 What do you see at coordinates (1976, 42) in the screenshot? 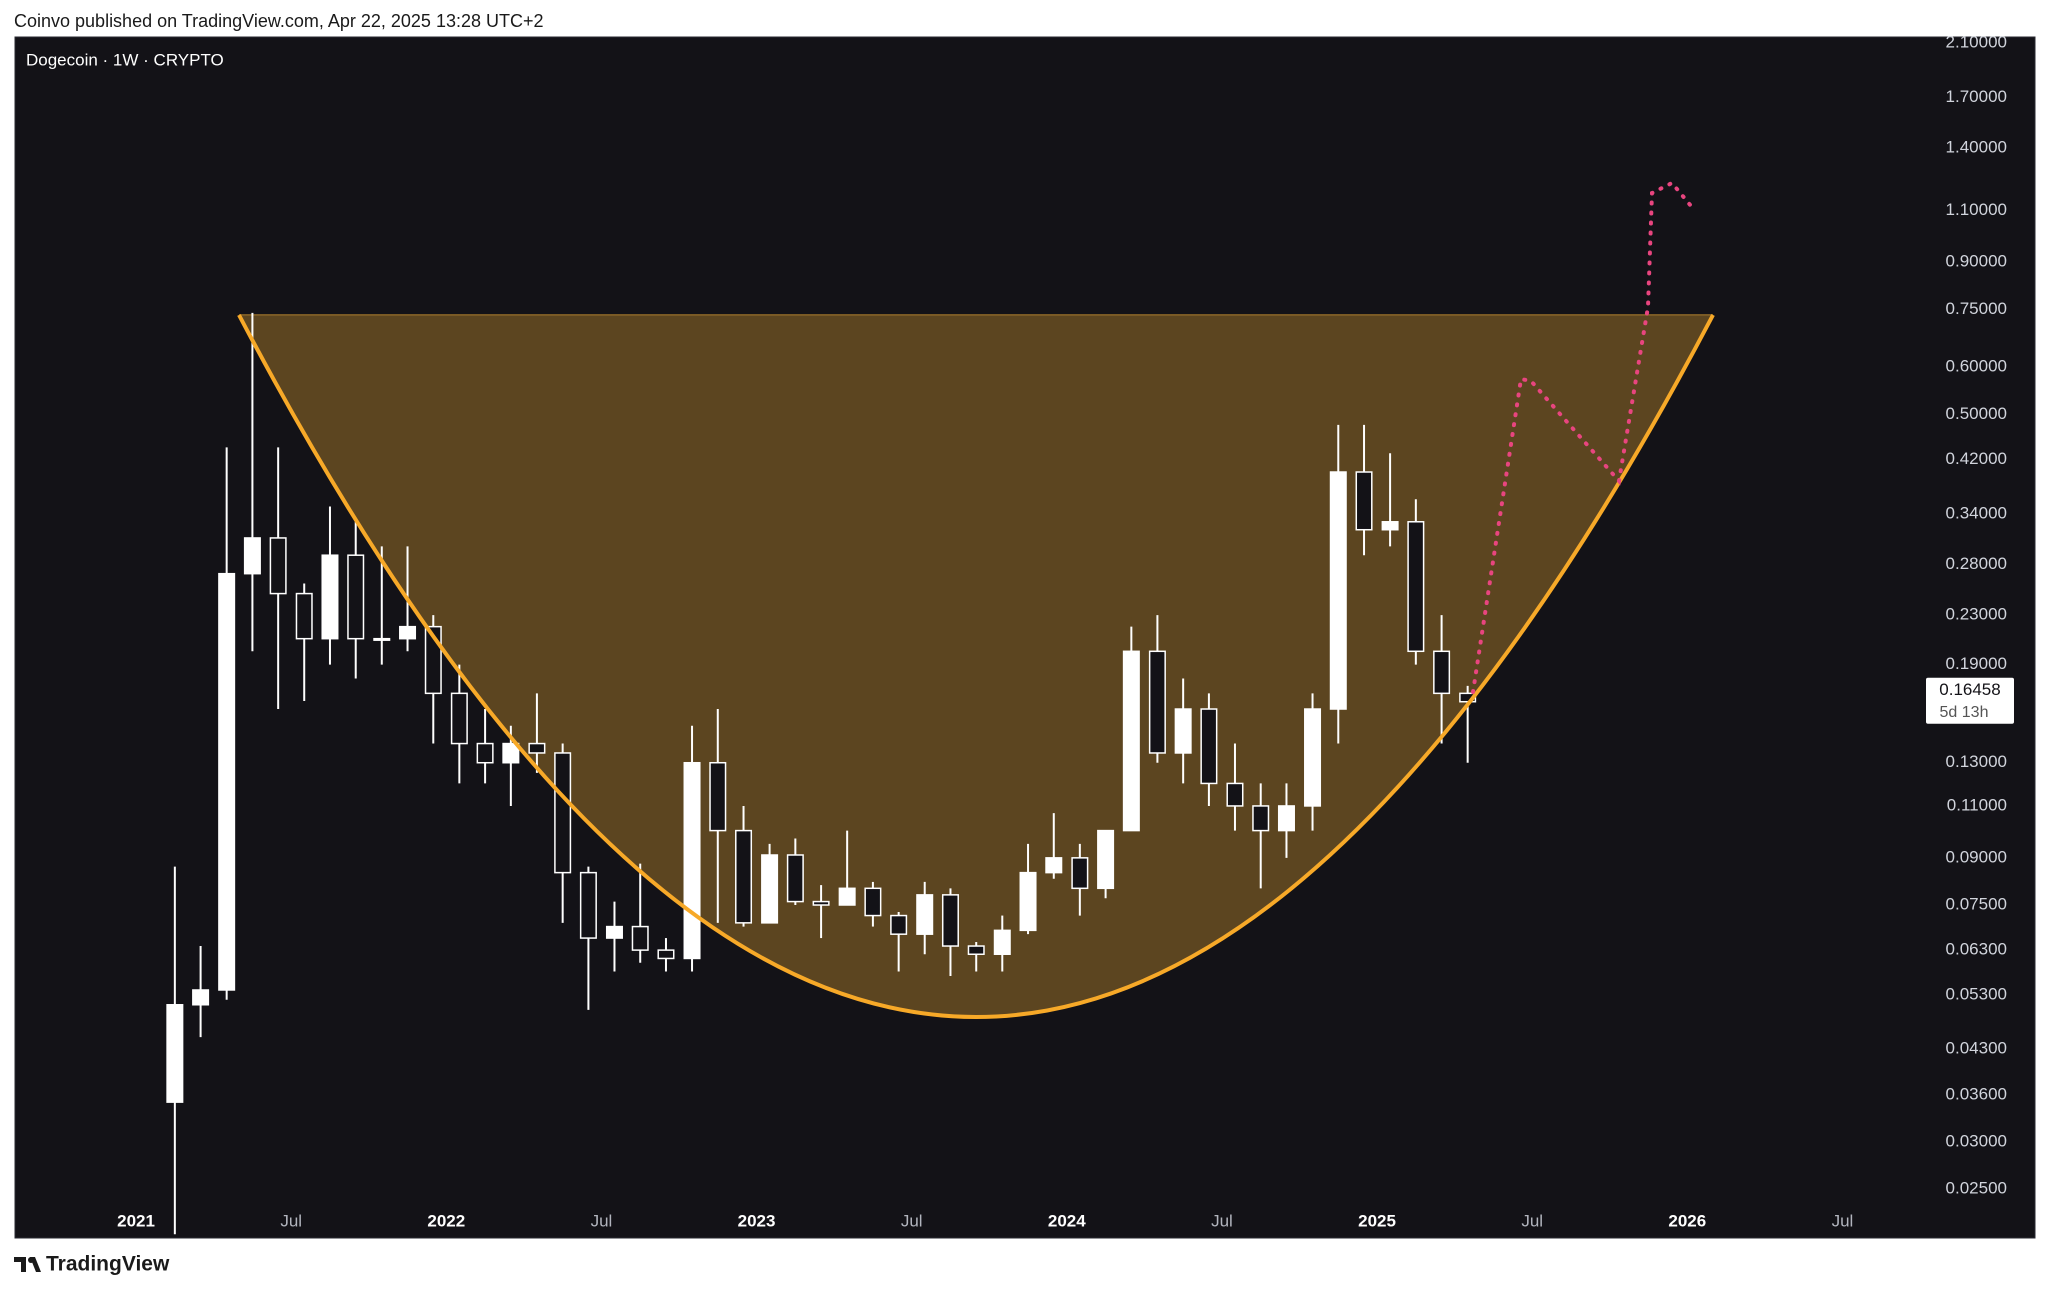
I see `y-tick-label: 2.10000` at bounding box center [1976, 42].